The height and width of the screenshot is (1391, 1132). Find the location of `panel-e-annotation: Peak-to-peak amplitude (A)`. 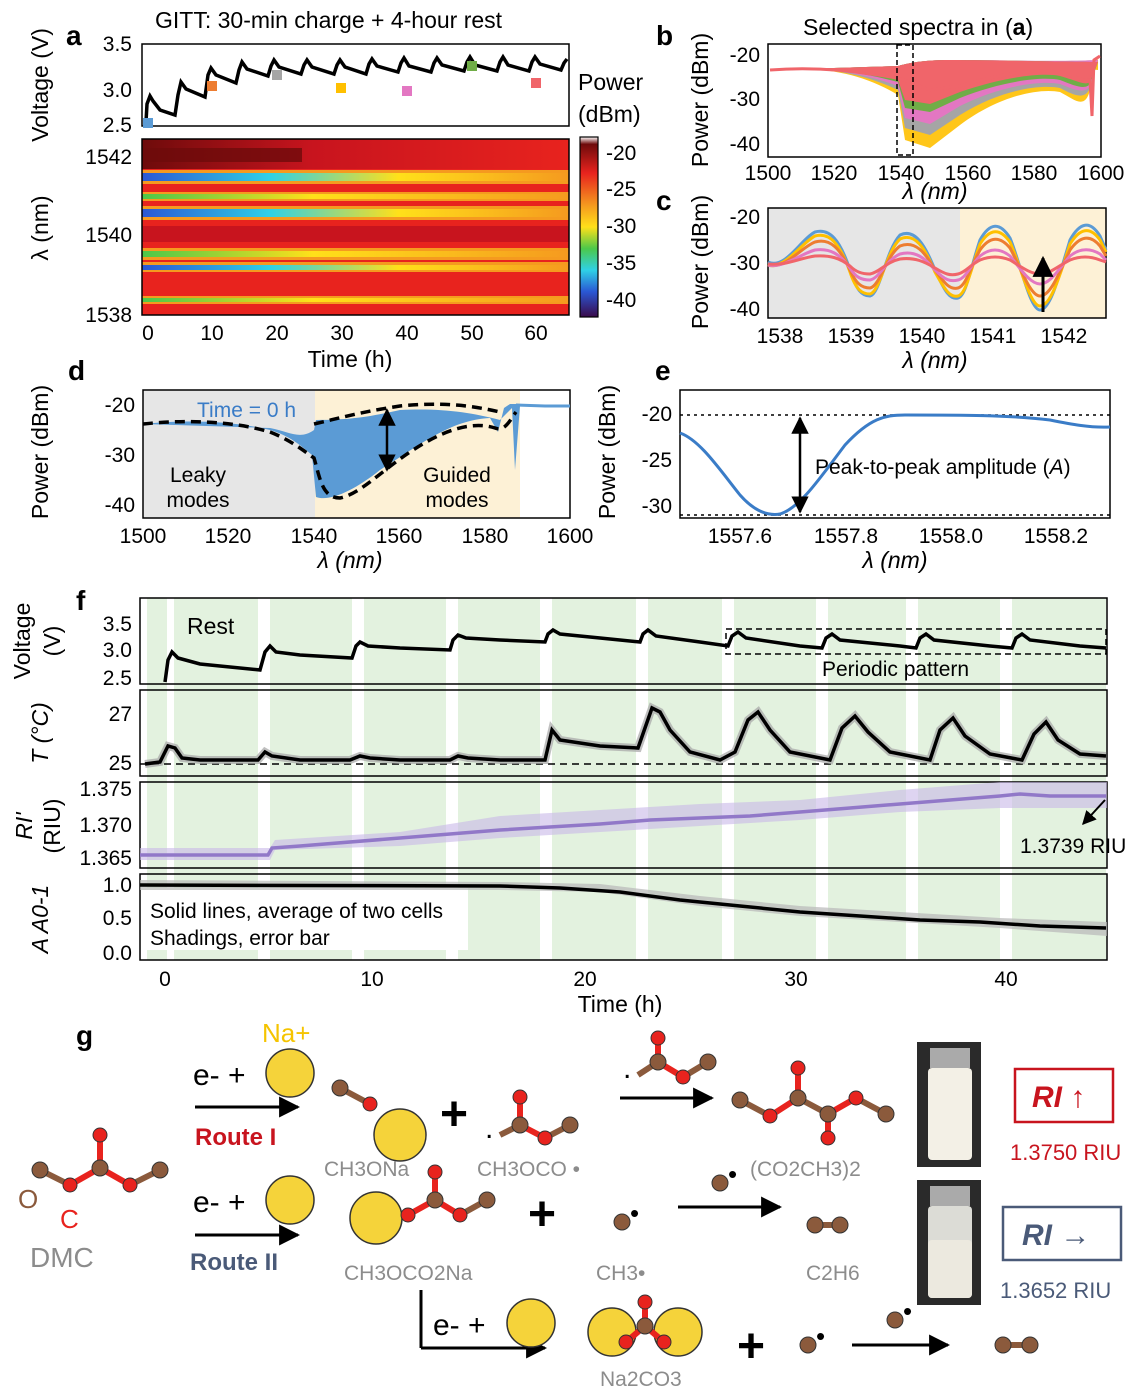

panel-e-annotation: Peak-to-peak amplitude (A) is located at coordinates (943, 467).